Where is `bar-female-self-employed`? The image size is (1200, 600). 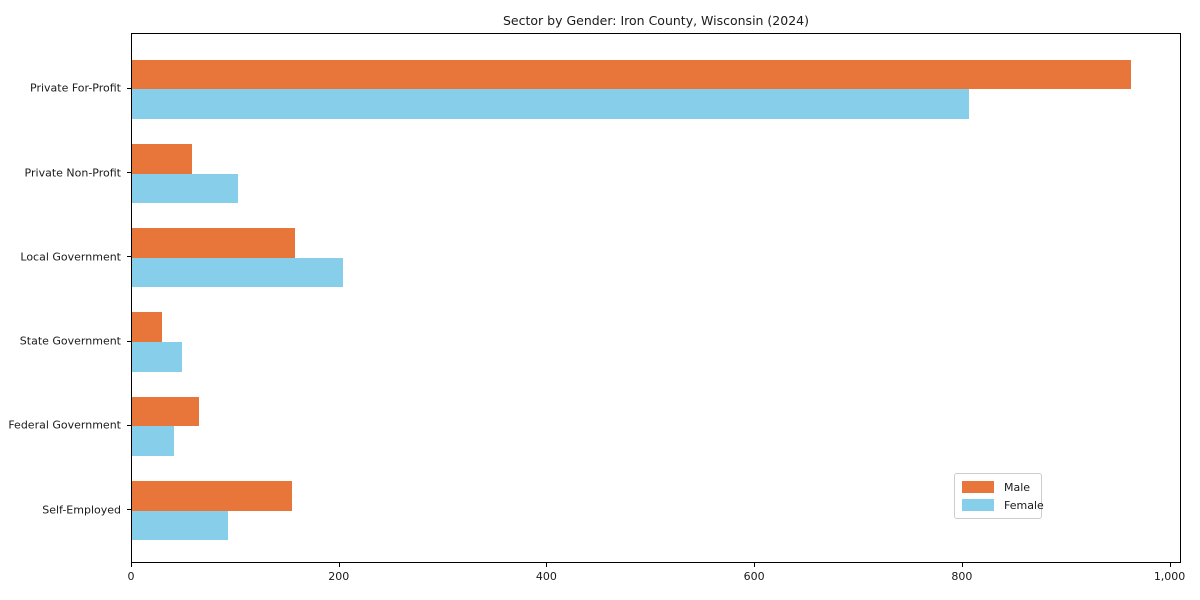
bar-female-self-employed is located at coordinates (180, 525).